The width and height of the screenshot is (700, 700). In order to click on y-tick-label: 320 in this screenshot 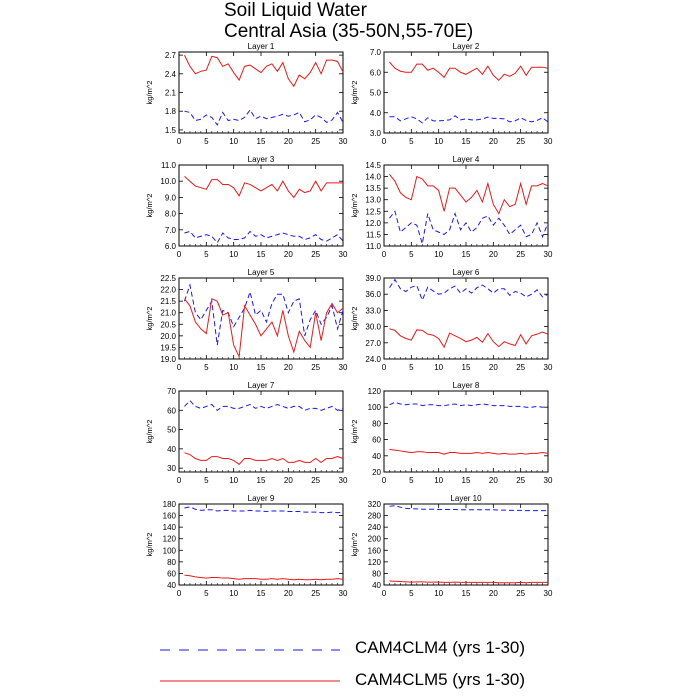, I will do `click(375, 504)`.